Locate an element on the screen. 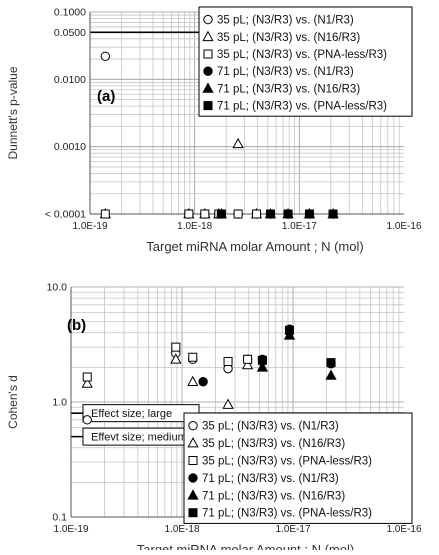  y-tick-label: 0.1000 is located at coordinates (70, 13).